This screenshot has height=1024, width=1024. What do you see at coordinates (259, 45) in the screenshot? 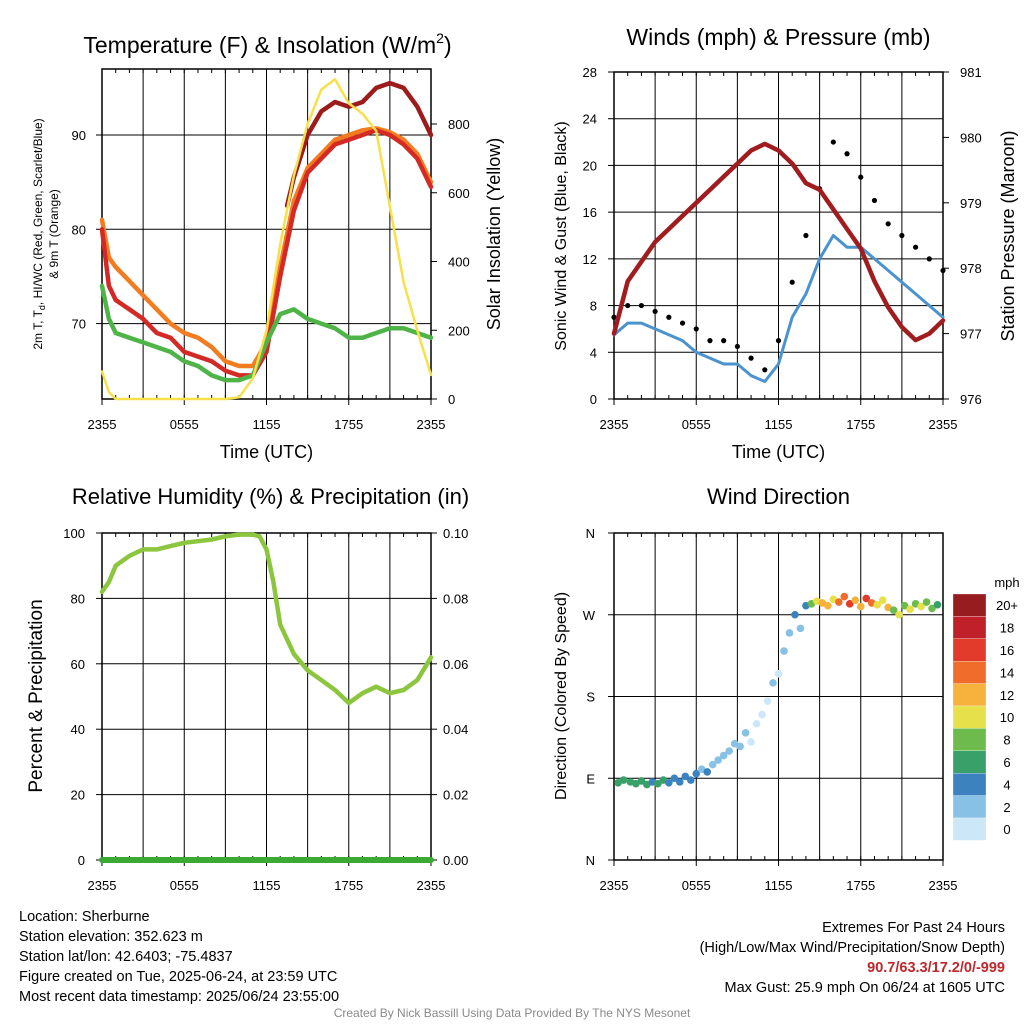
I see `panel-title-main: Temperature (F) & Insolation (W/m` at bounding box center [259, 45].